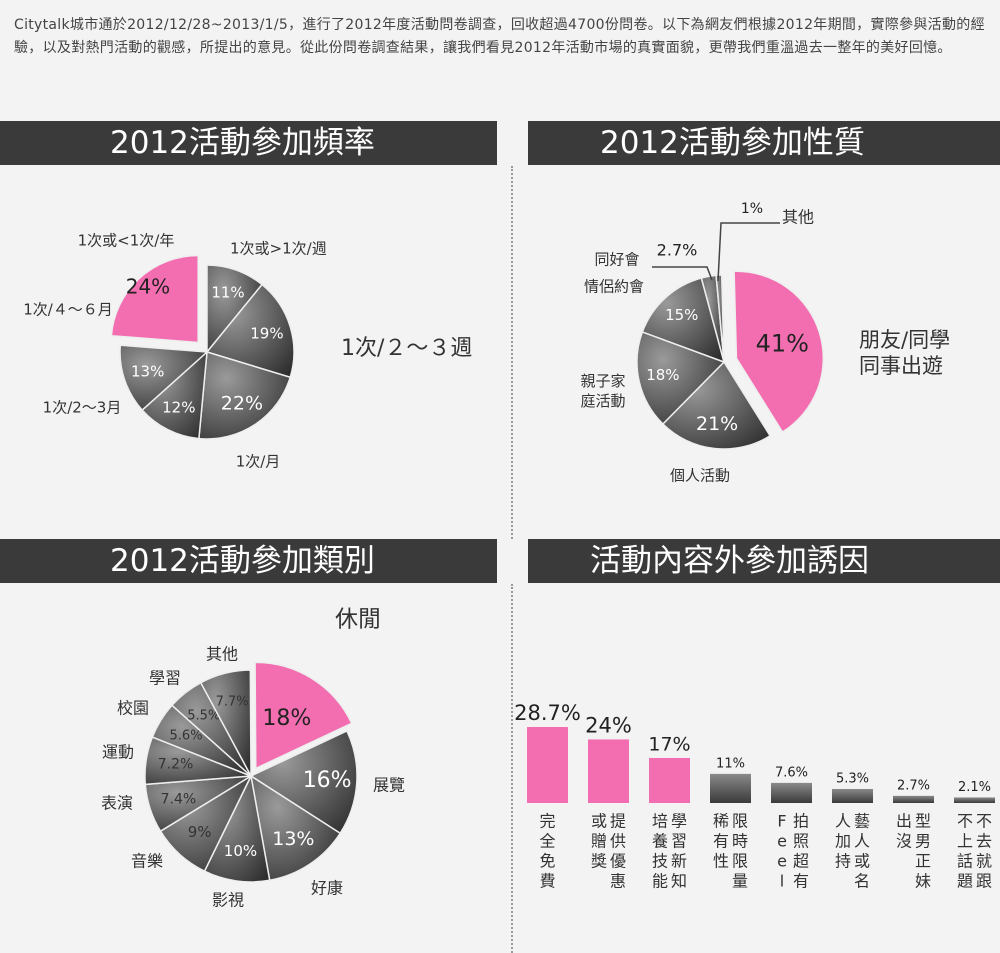 This screenshot has height=953, width=1000. Describe the element at coordinates (179, 800) in the screenshot. I see `category-value-4: 7.4%` at that location.